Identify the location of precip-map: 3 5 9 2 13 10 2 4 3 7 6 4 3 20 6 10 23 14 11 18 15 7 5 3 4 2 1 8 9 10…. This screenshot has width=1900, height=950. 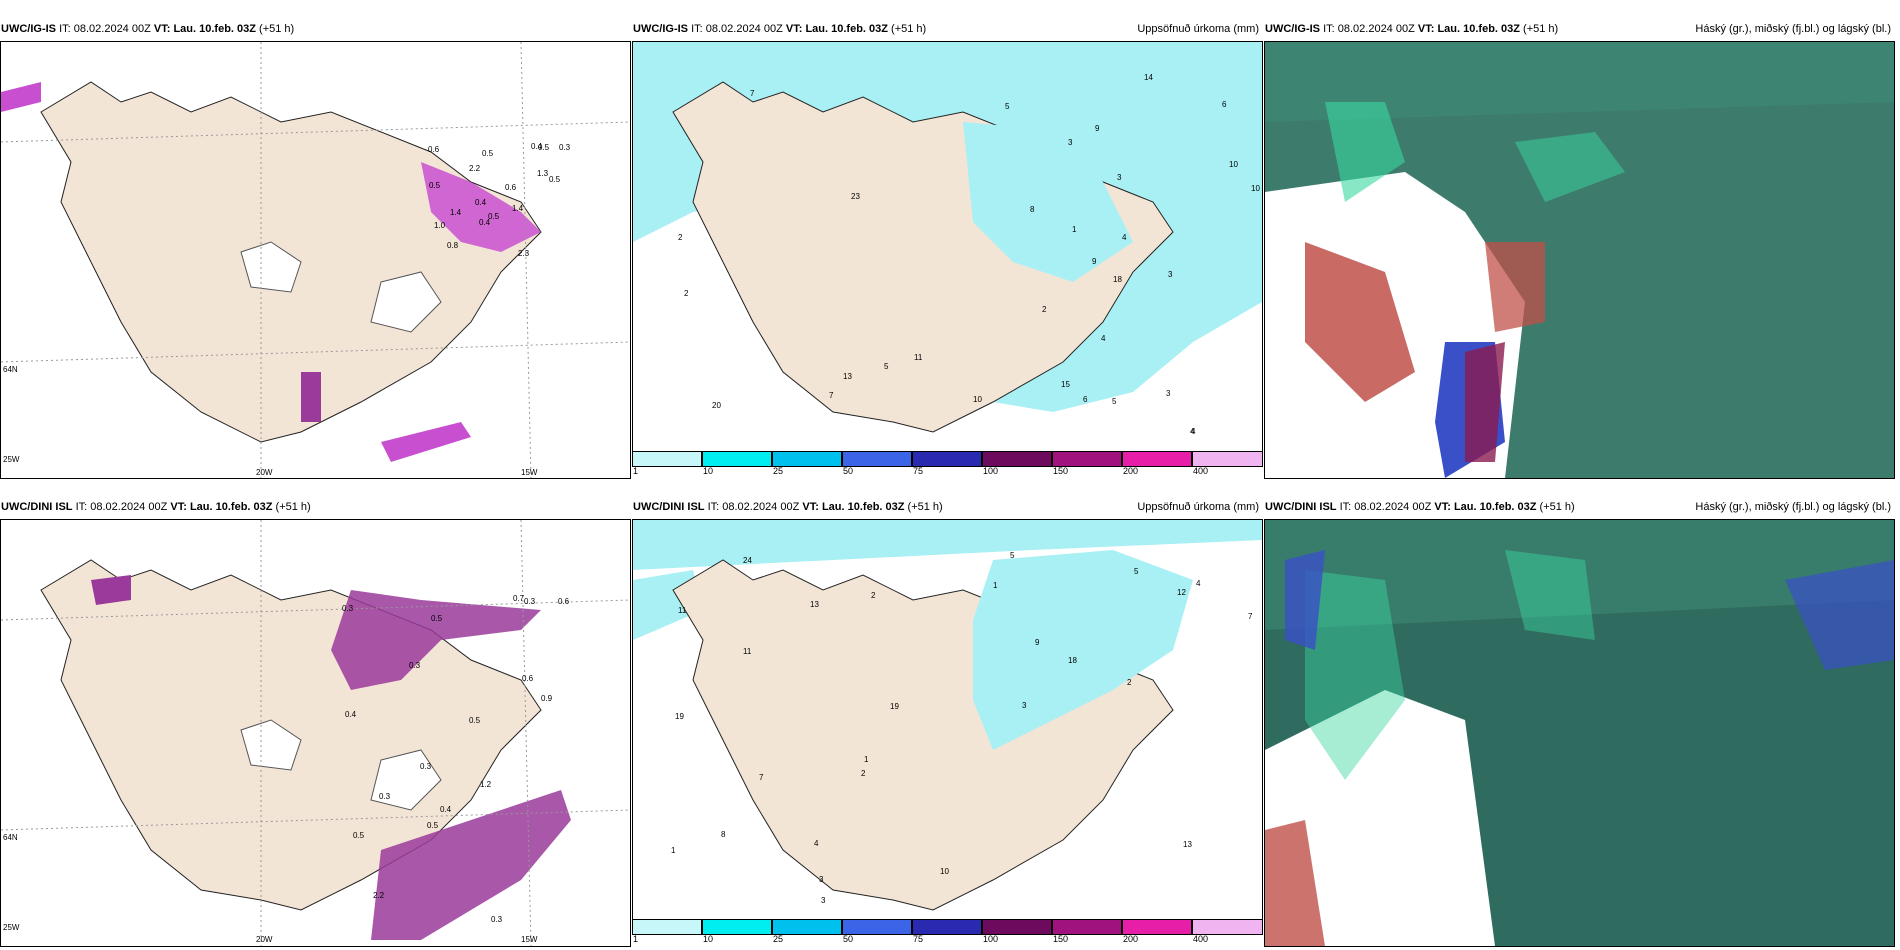
(947, 247).